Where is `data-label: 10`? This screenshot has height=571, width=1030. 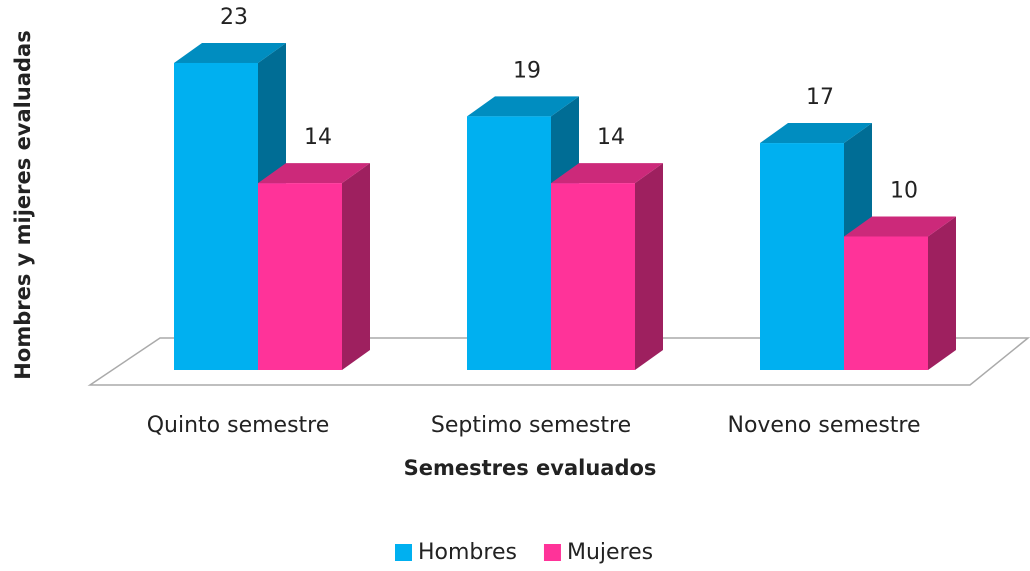
data-label: 10 is located at coordinates (904, 191).